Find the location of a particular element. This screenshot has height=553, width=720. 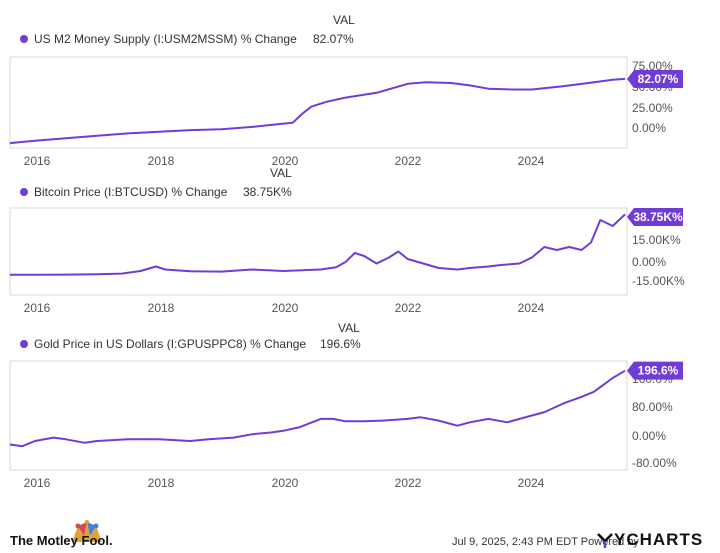

y-tick-label: 25.00% is located at coordinates (652, 108).